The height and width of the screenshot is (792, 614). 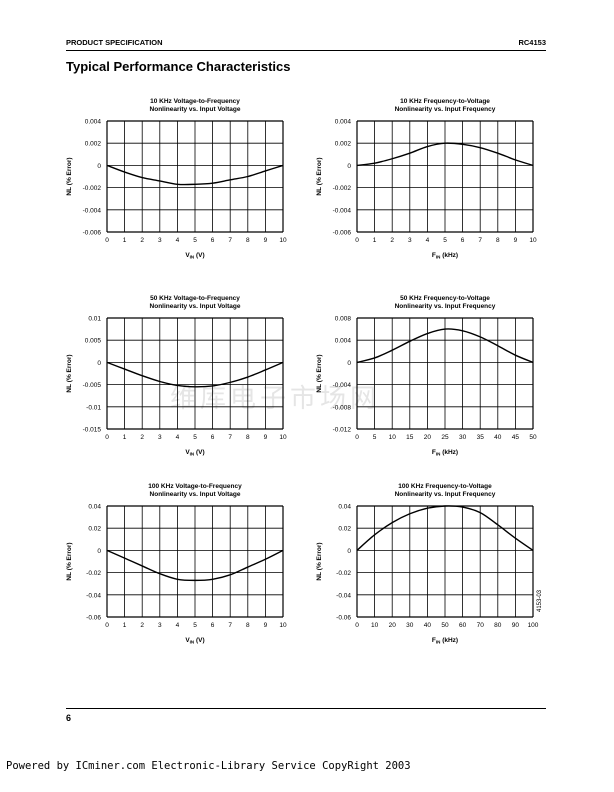 What do you see at coordinates (342, 233) in the screenshot?
I see `y-tick-label: -0.006` at bounding box center [342, 233].